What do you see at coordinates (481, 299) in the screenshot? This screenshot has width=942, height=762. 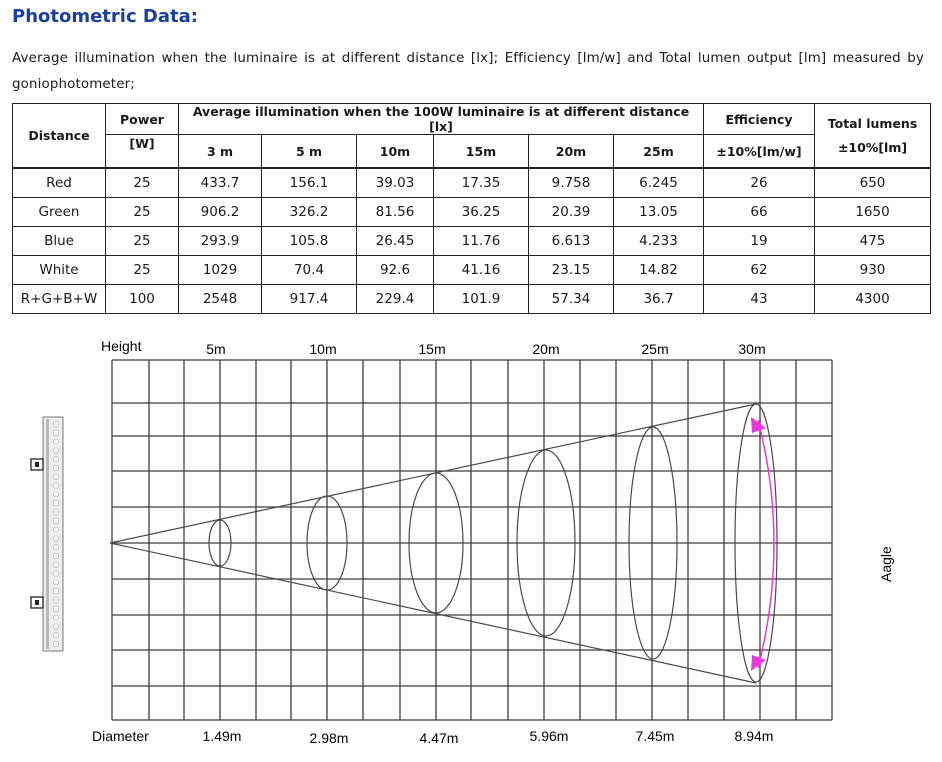 I see `table-cell: 101.9` at bounding box center [481, 299].